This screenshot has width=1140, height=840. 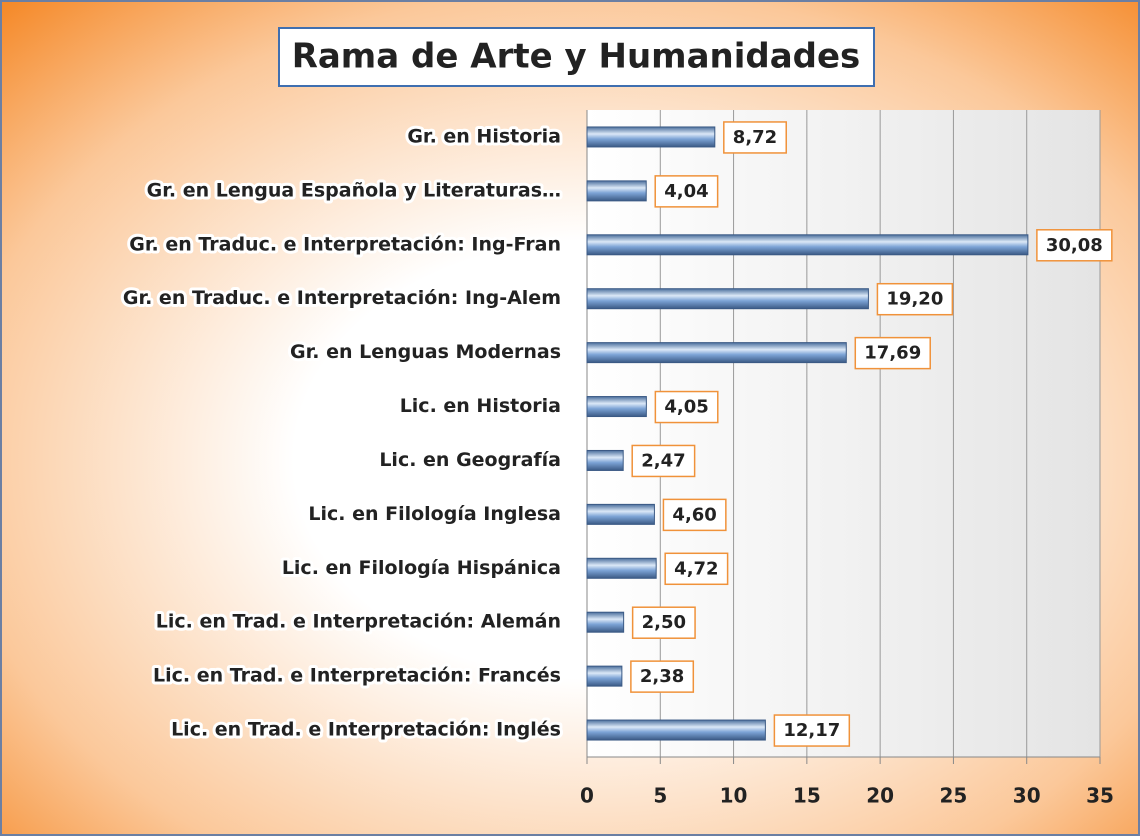 I want to click on value-label: 4,04, so click(x=686, y=191).